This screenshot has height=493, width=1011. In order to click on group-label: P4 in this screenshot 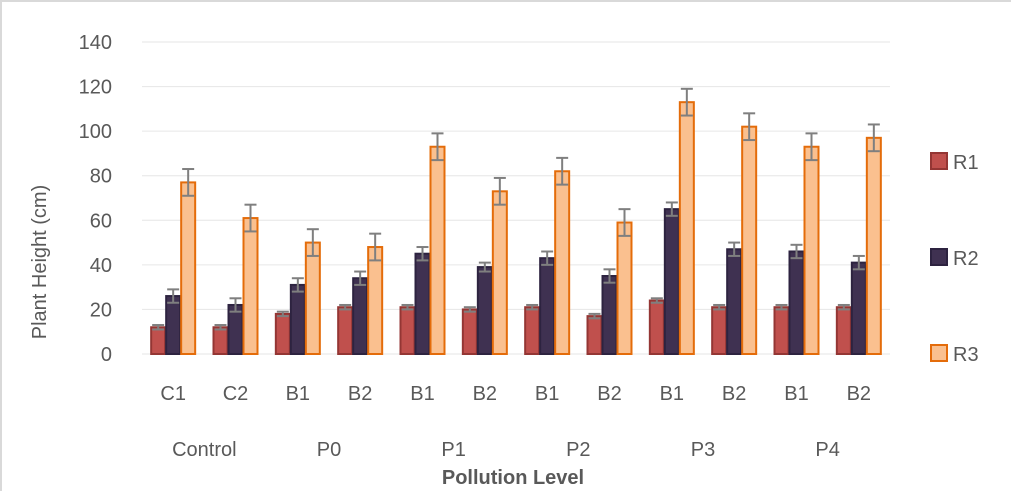, I will do `click(827, 450)`.